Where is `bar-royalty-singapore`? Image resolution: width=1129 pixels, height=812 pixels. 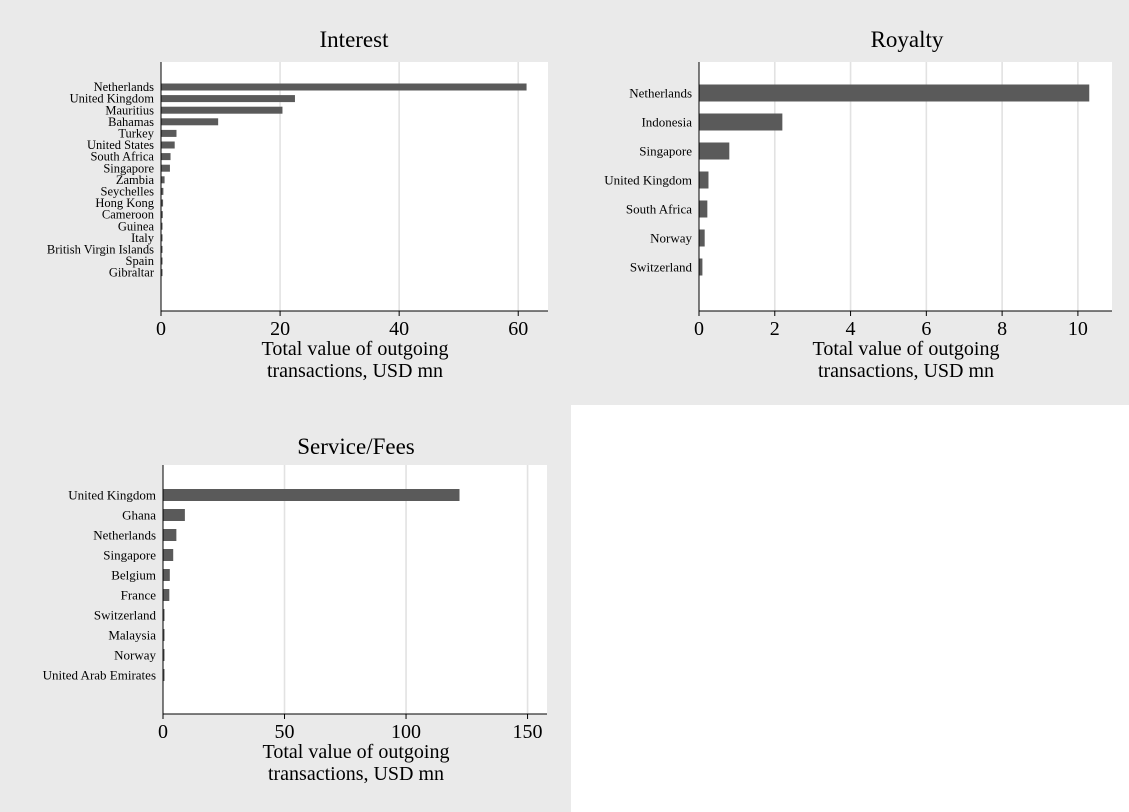
bar-royalty-singapore is located at coordinates (714, 151).